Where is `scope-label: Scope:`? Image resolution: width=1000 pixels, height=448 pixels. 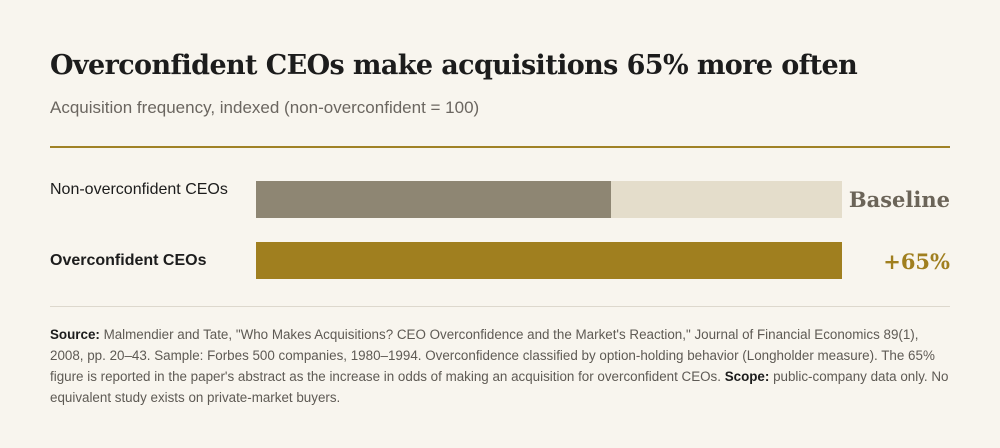
scope-label: Scope: is located at coordinates (747, 376).